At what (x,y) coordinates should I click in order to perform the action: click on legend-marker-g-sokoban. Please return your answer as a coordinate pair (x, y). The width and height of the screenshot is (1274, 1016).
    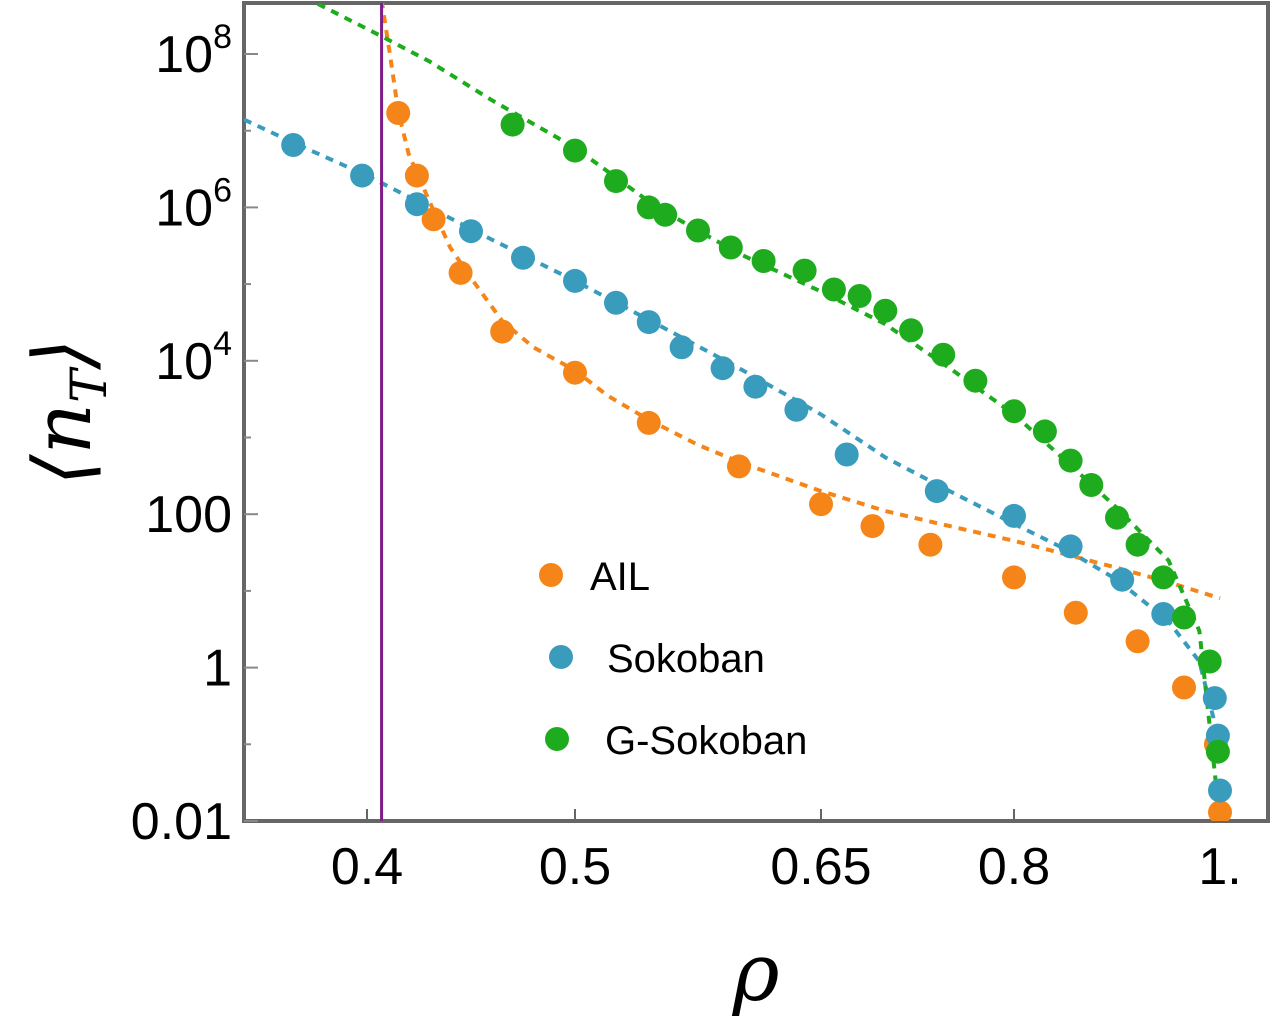
    Looking at the image, I should click on (557, 739).